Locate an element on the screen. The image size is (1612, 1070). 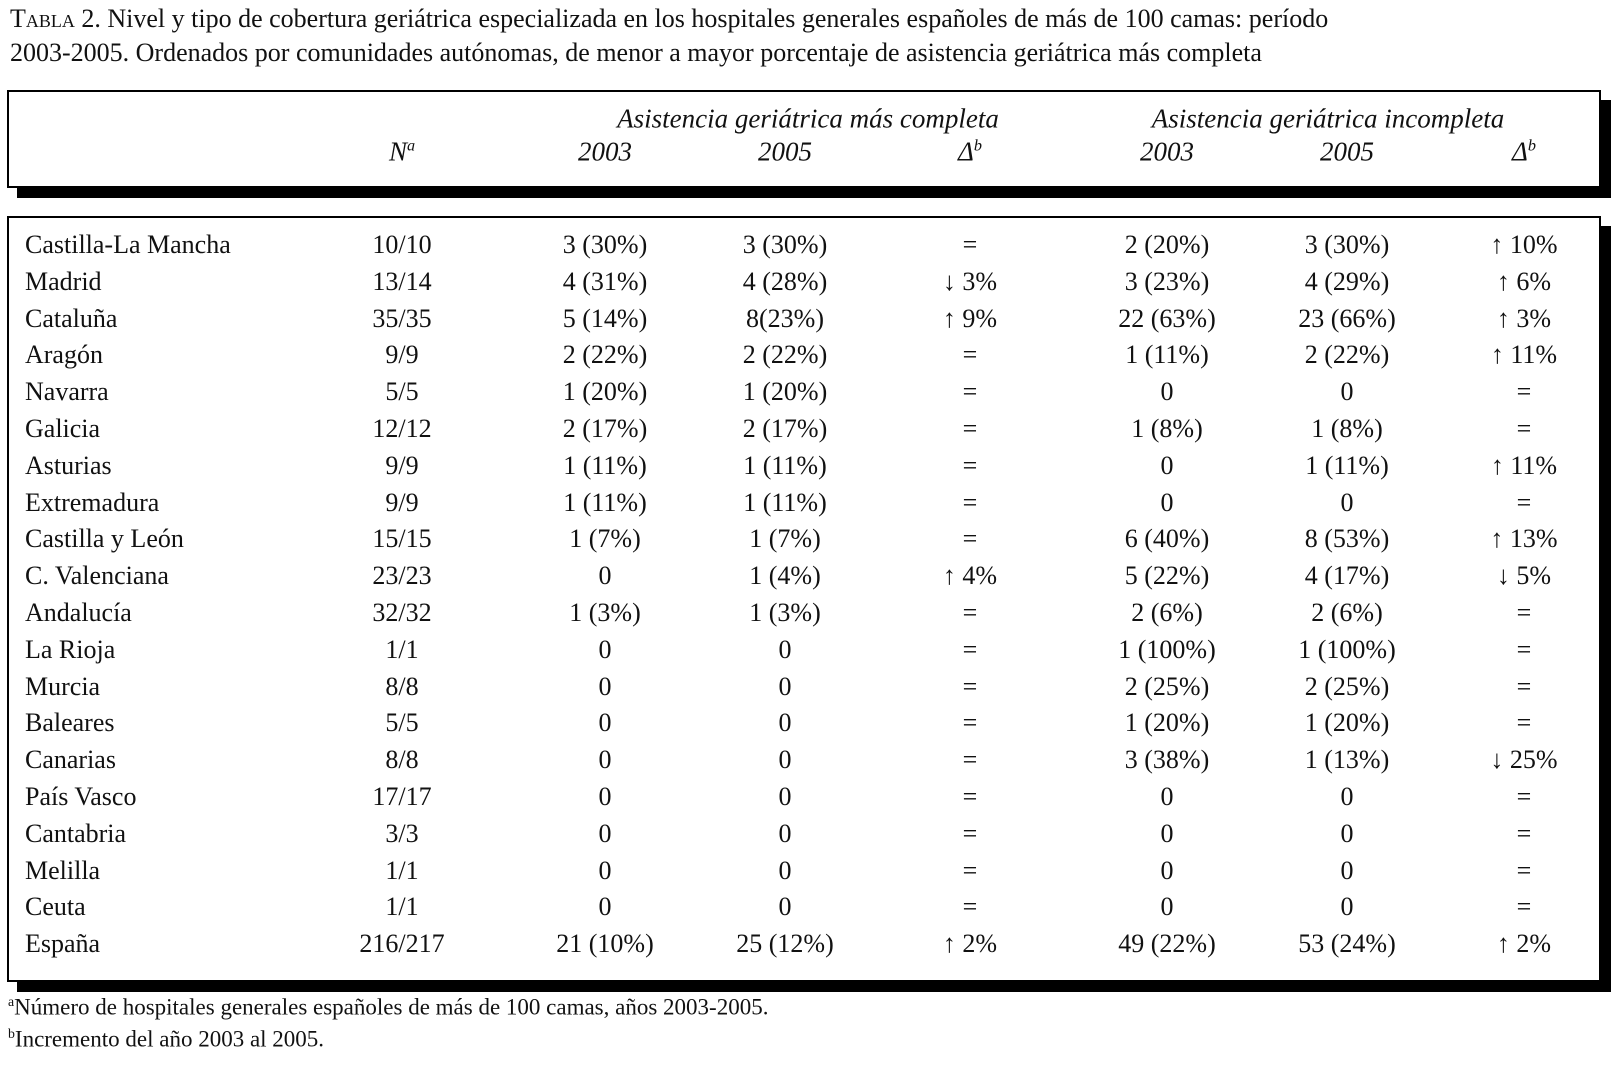
table-cell: 1 (13%) is located at coordinates (1347, 760).